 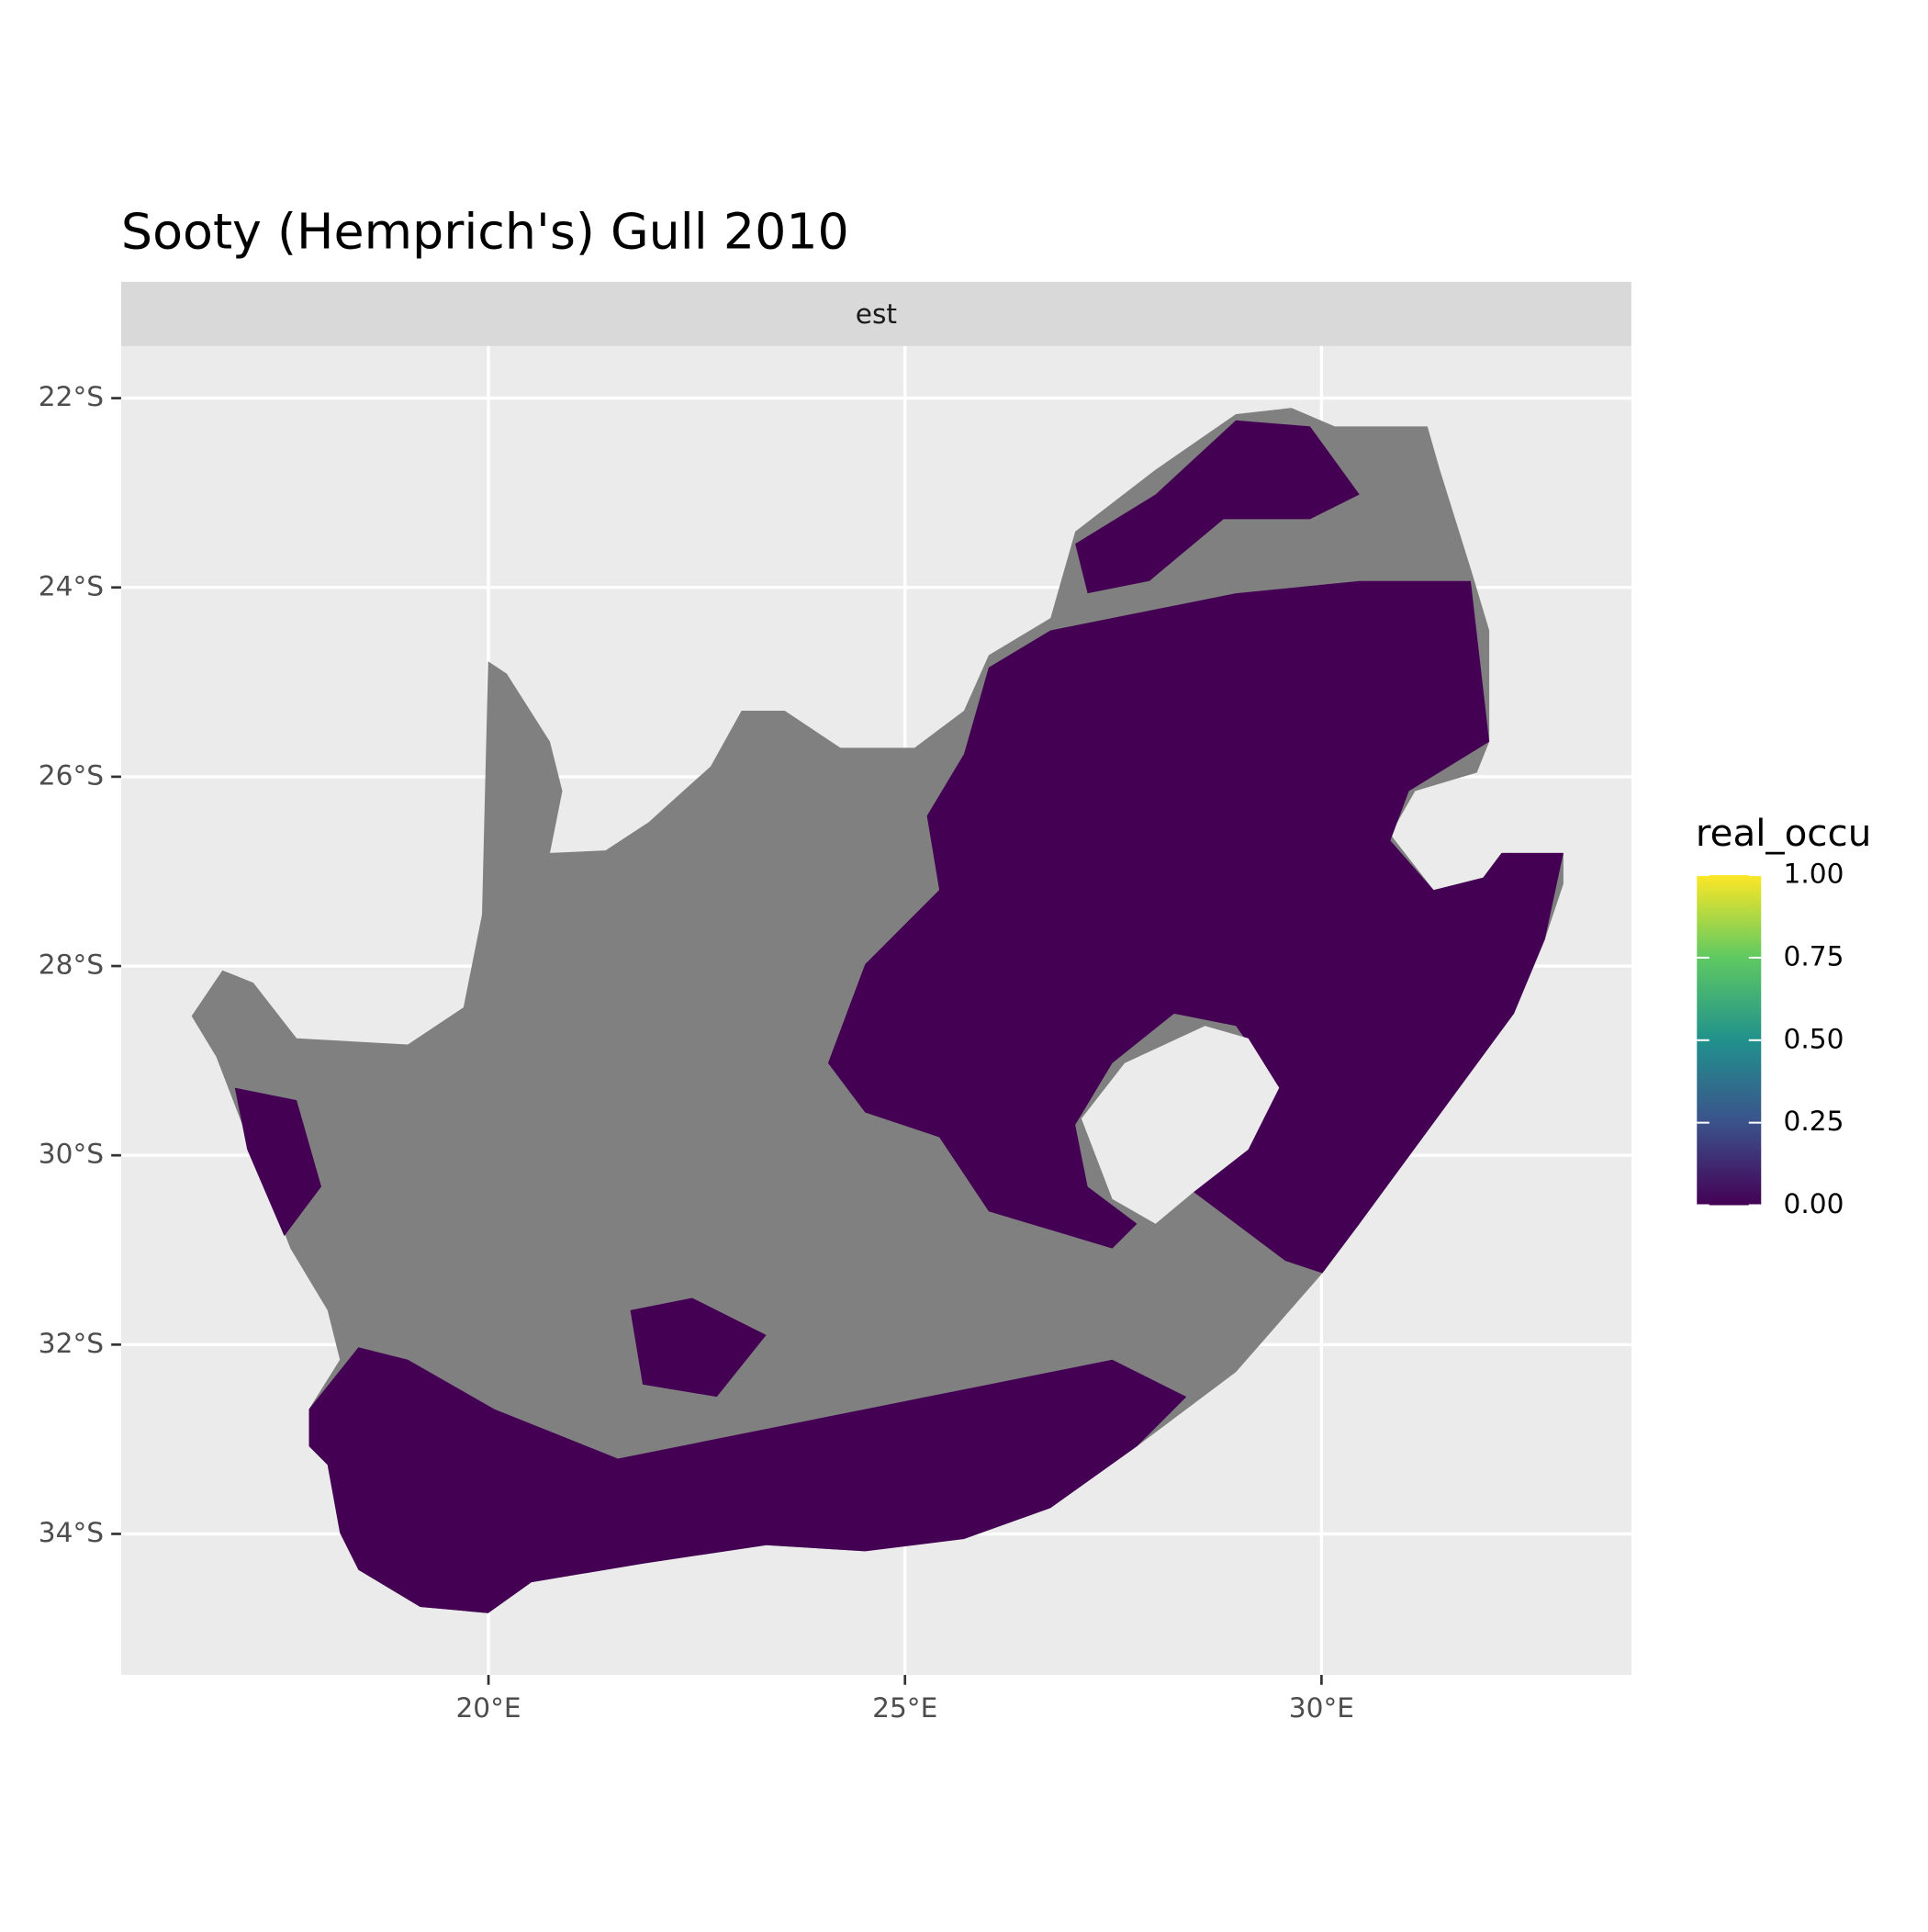 I want to click on legend-tick-label: 0.25, so click(x=1813, y=1121).